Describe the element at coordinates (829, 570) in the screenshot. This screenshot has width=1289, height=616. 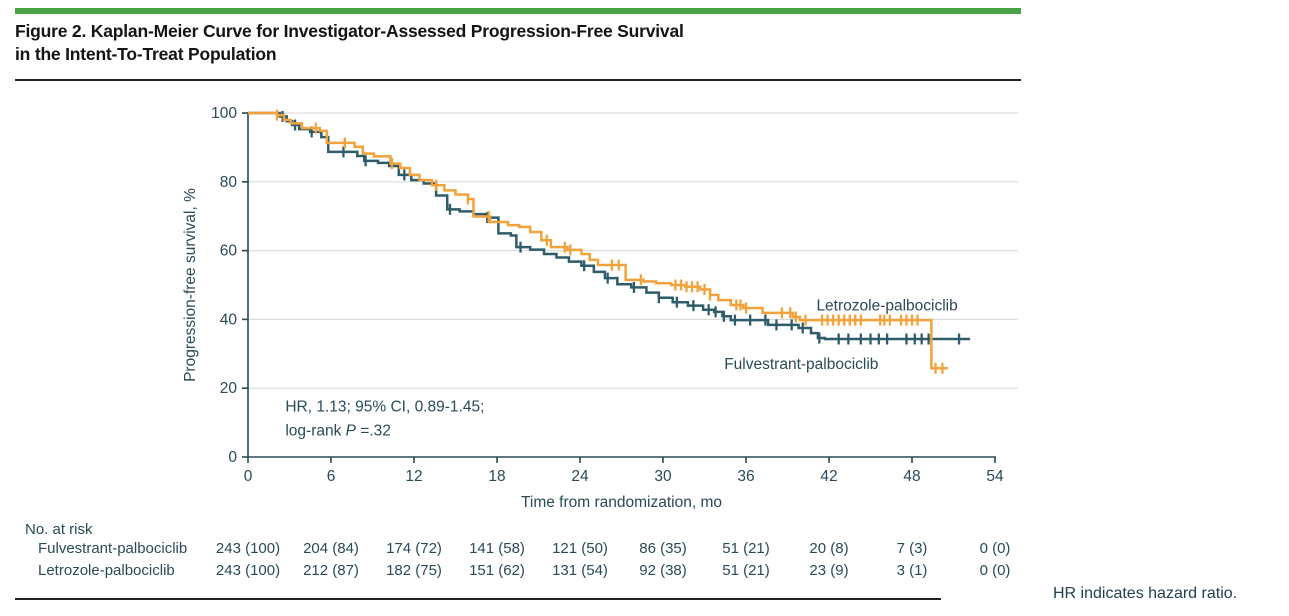
I see `risk-cell: 23 (9)` at that location.